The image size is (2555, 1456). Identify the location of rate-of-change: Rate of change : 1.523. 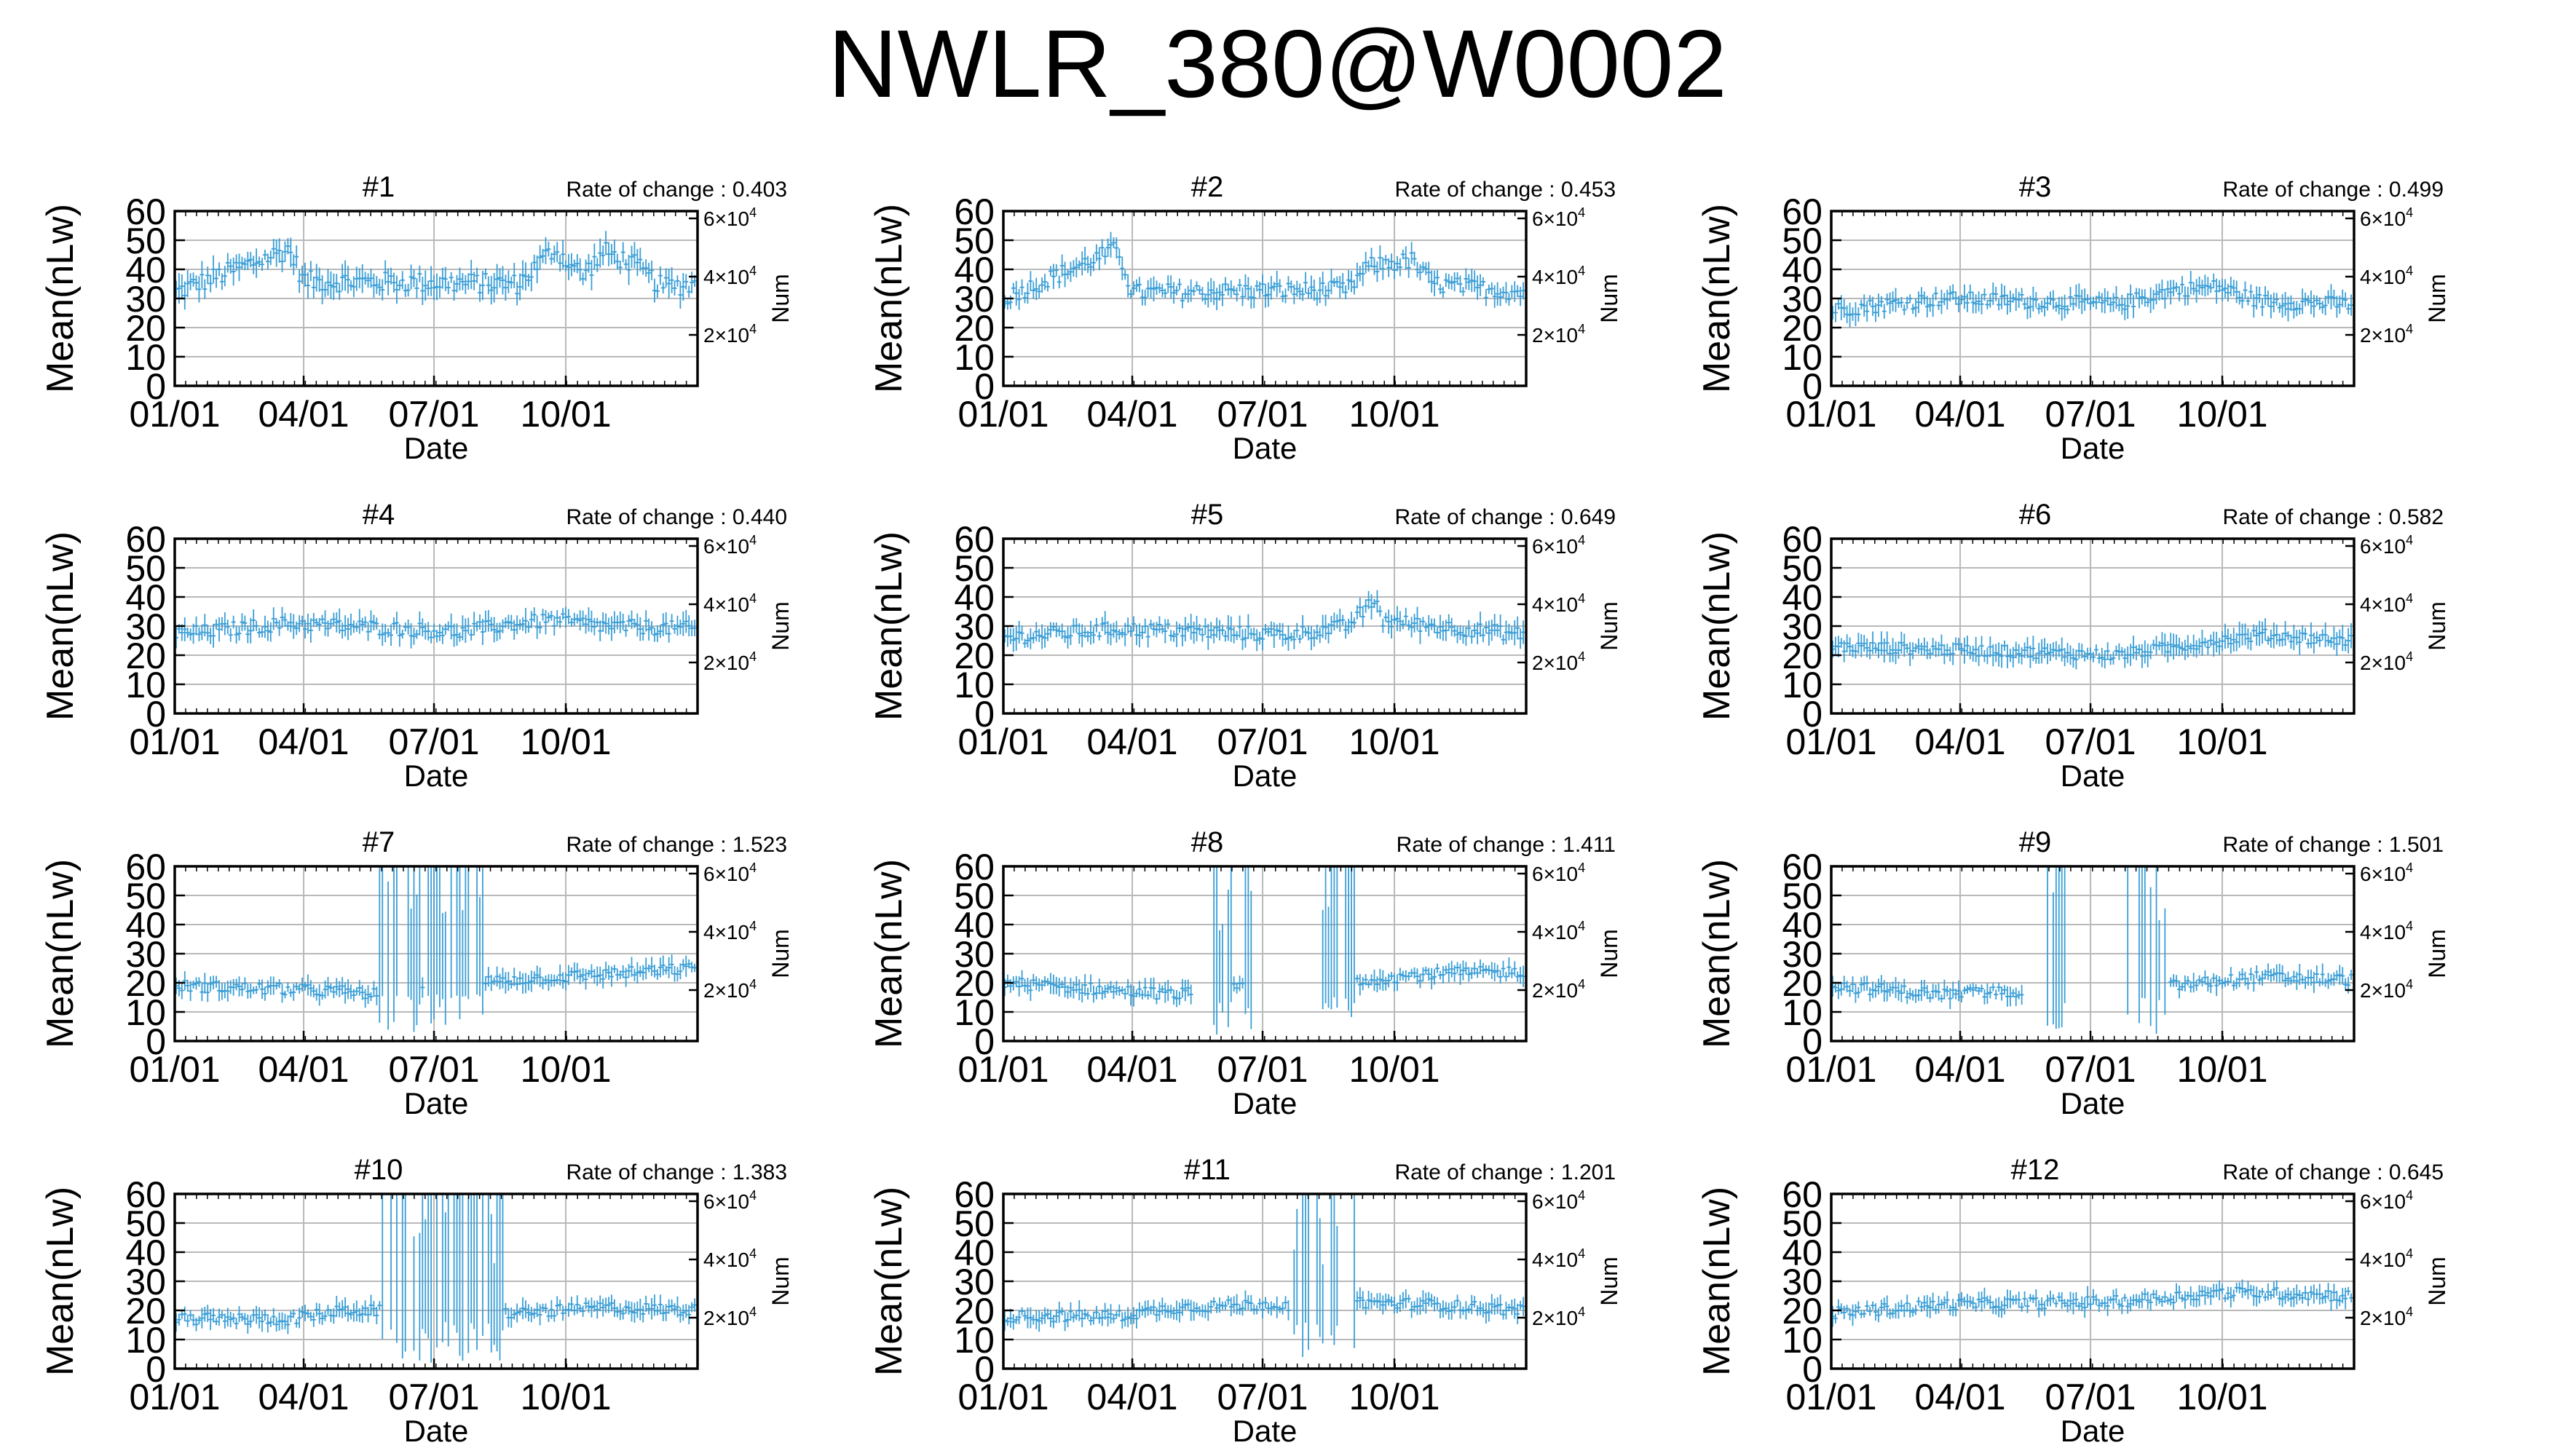
(676, 845).